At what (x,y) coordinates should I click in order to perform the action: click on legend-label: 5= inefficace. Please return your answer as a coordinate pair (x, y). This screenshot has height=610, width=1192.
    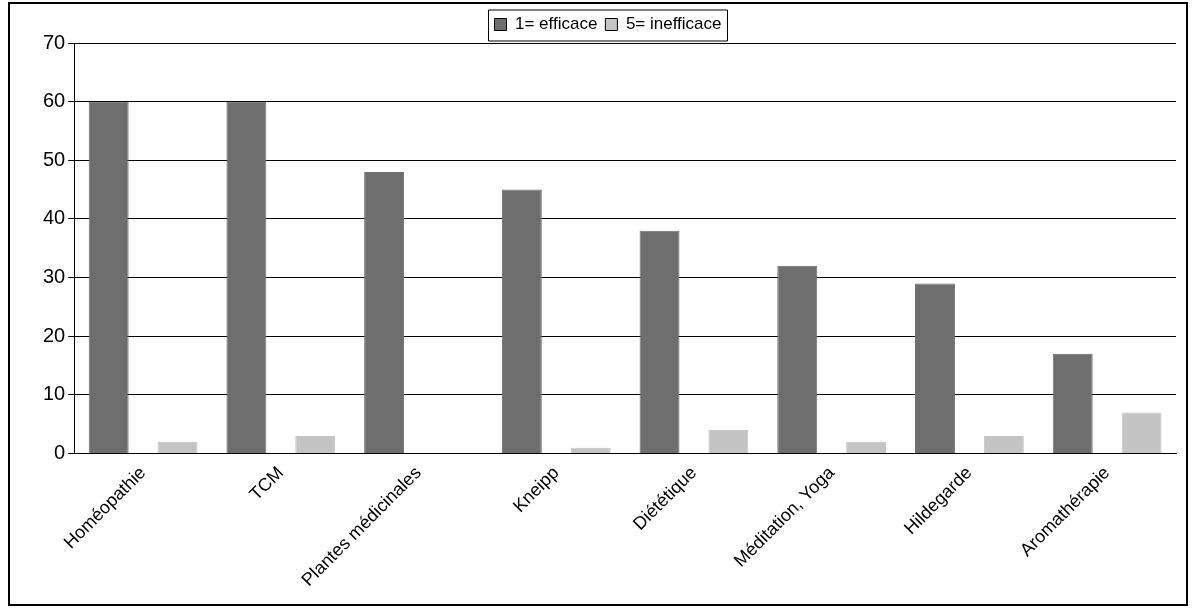
    Looking at the image, I should click on (673, 24).